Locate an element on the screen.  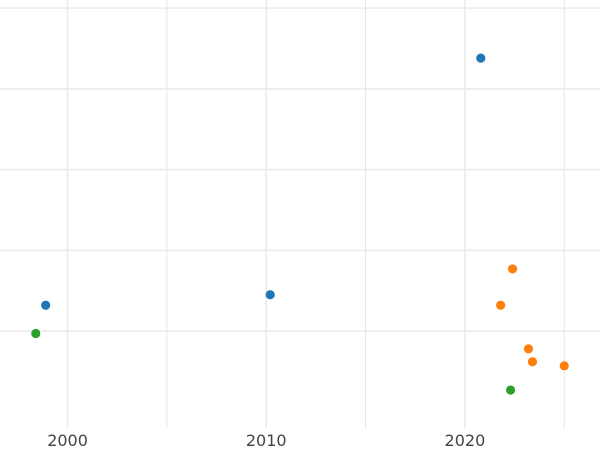
x-axis-tick-labels: 2000 2010 2020 is located at coordinates (266, 440).